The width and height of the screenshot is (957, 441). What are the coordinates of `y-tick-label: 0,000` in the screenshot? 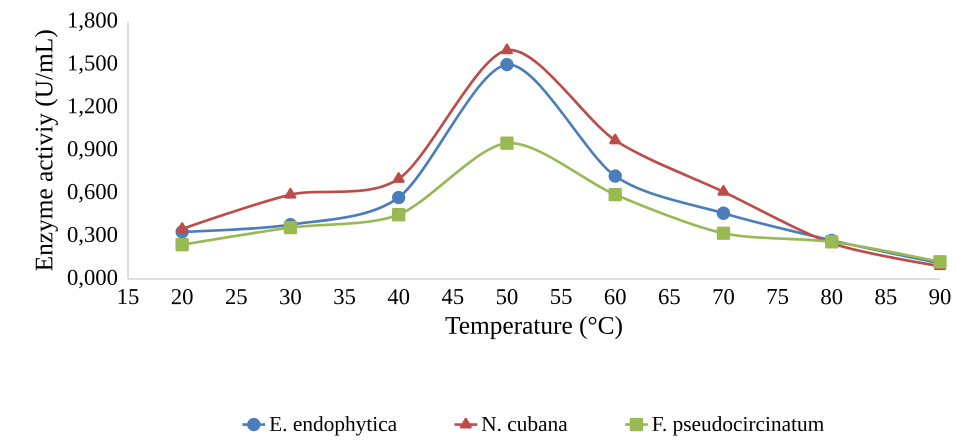 It's located at (93, 279).